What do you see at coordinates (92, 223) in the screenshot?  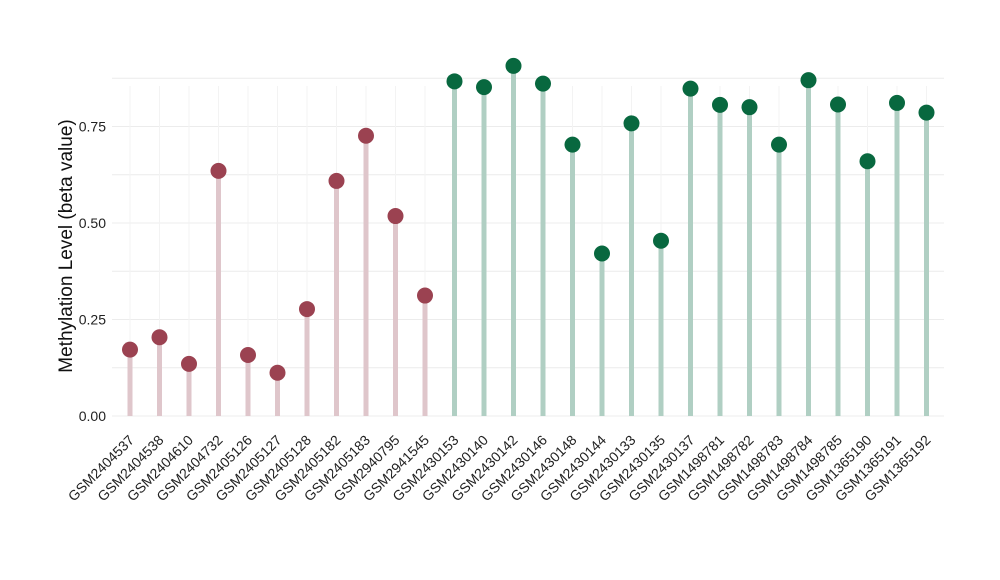 I see `y-tick-label: 0.50` at bounding box center [92, 223].